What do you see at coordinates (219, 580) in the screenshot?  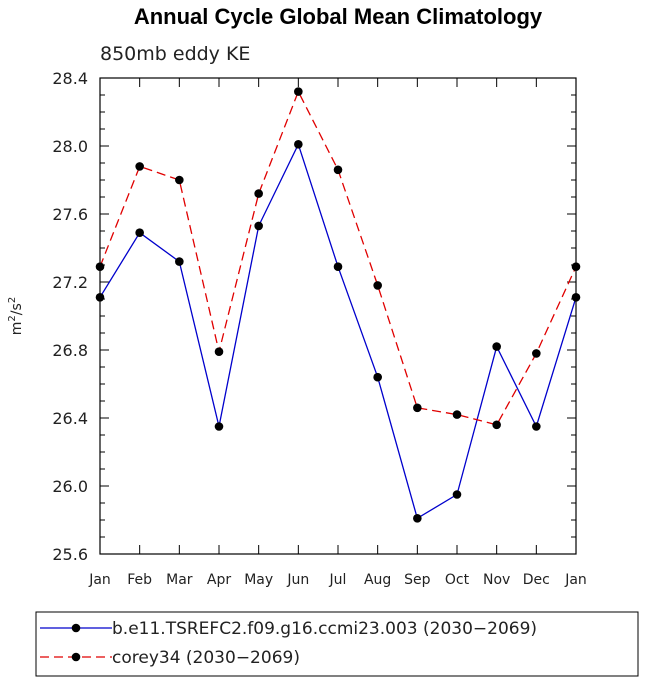 I see `x-tick-label: Apr` at bounding box center [219, 580].